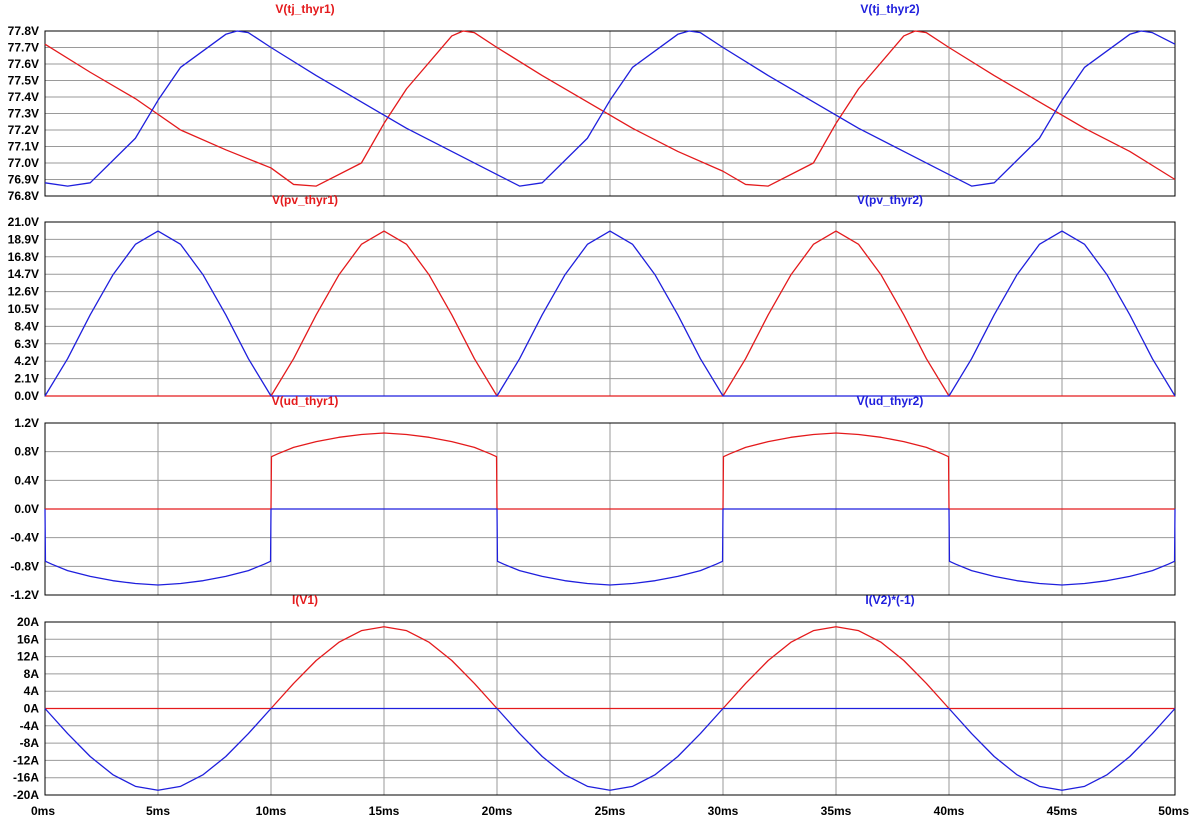 The width and height of the screenshot is (1191, 823). What do you see at coordinates (889, 600) in the screenshot?
I see `series-title: I(V2)*(-1)` at bounding box center [889, 600].